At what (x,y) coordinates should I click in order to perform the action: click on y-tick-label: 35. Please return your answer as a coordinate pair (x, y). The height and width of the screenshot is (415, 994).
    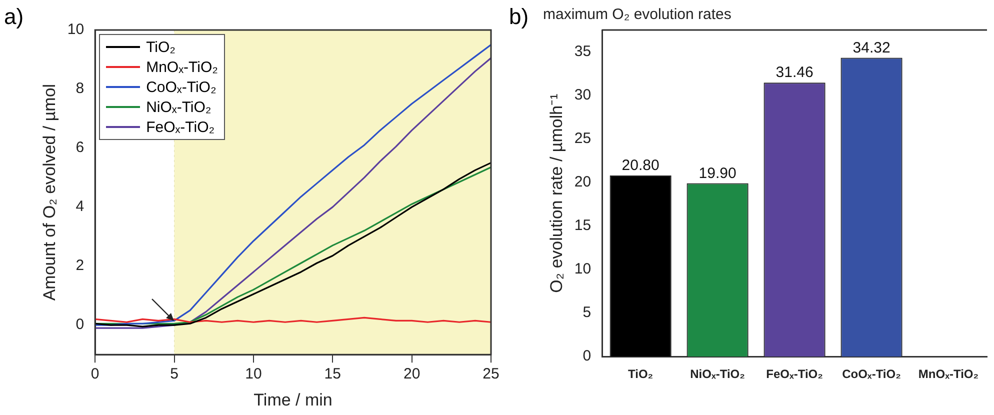
    Looking at the image, I should click on (583, 51).